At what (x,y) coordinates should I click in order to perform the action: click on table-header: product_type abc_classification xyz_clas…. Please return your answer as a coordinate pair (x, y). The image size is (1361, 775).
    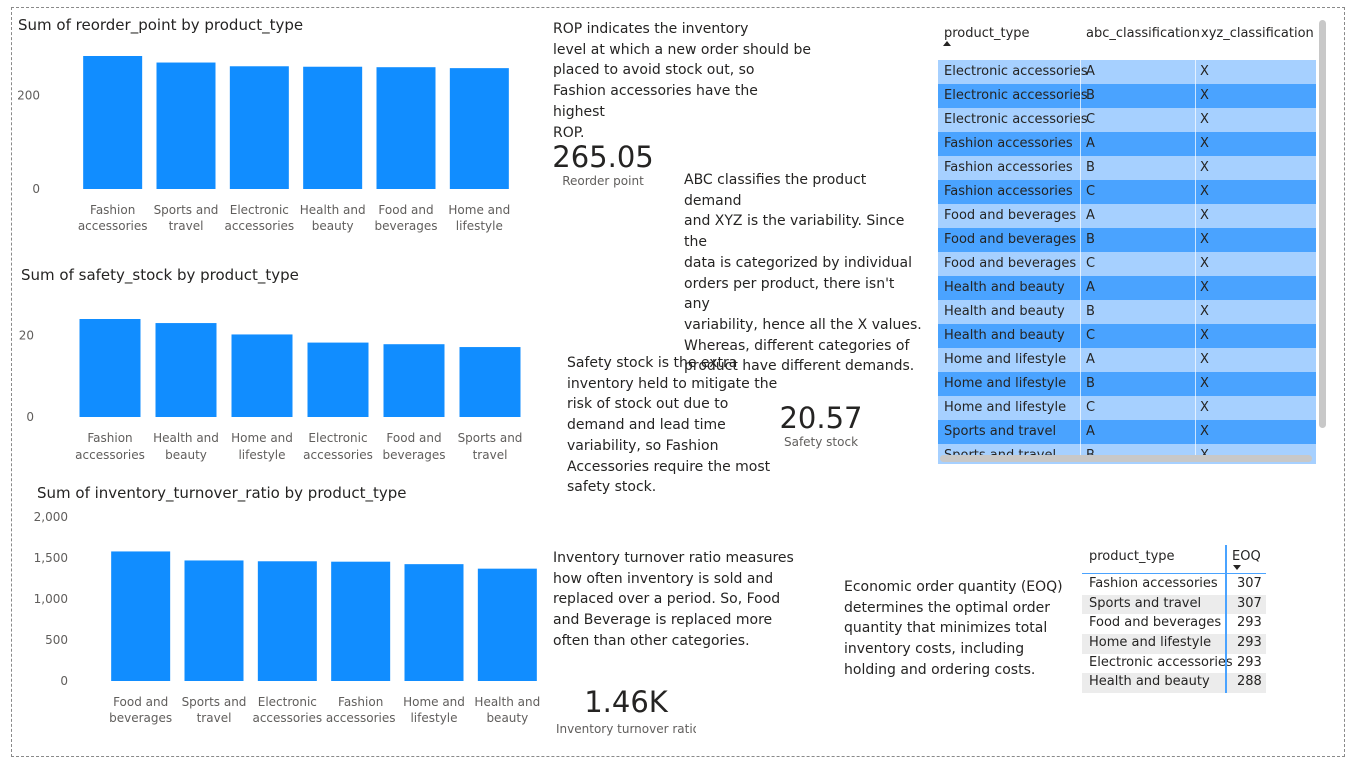
    Looking at the image, I should click on (1128, 38).